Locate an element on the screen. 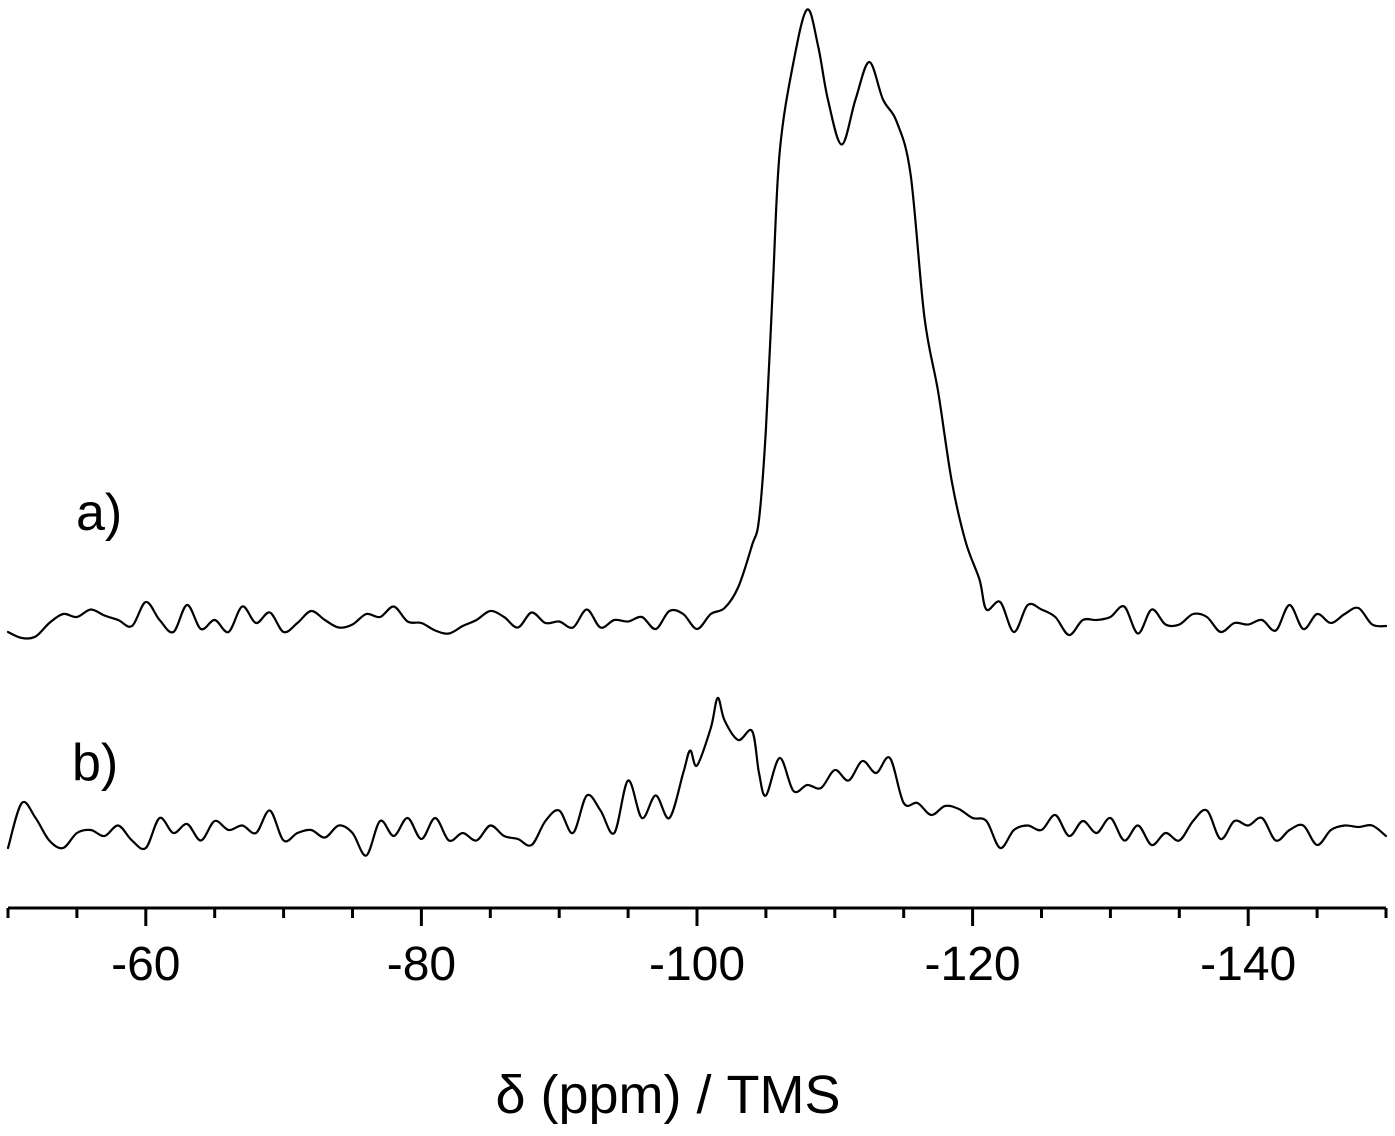  series-labels-group: a) b) is located at coordinates (97, 638).